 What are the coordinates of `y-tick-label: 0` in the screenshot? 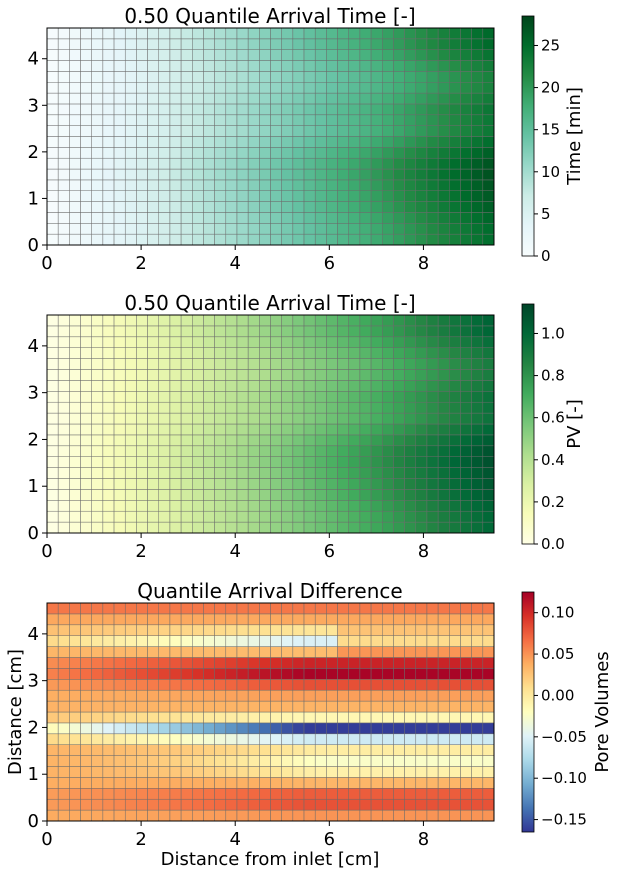 It's located at (33, 821).